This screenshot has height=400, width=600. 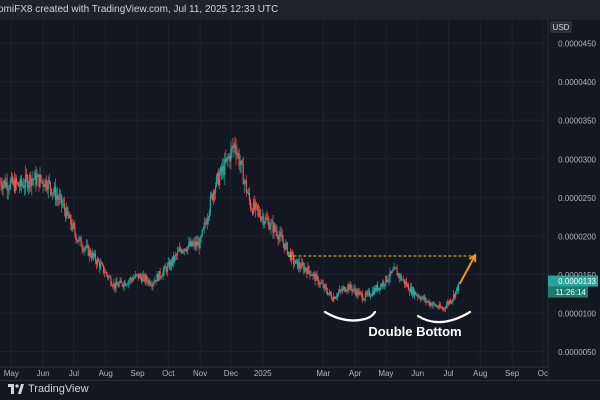 What do you see at coordinates (263, 373) in the screenshot?
I see `x-tick-label: 2025` at bounding box center [263, 373].